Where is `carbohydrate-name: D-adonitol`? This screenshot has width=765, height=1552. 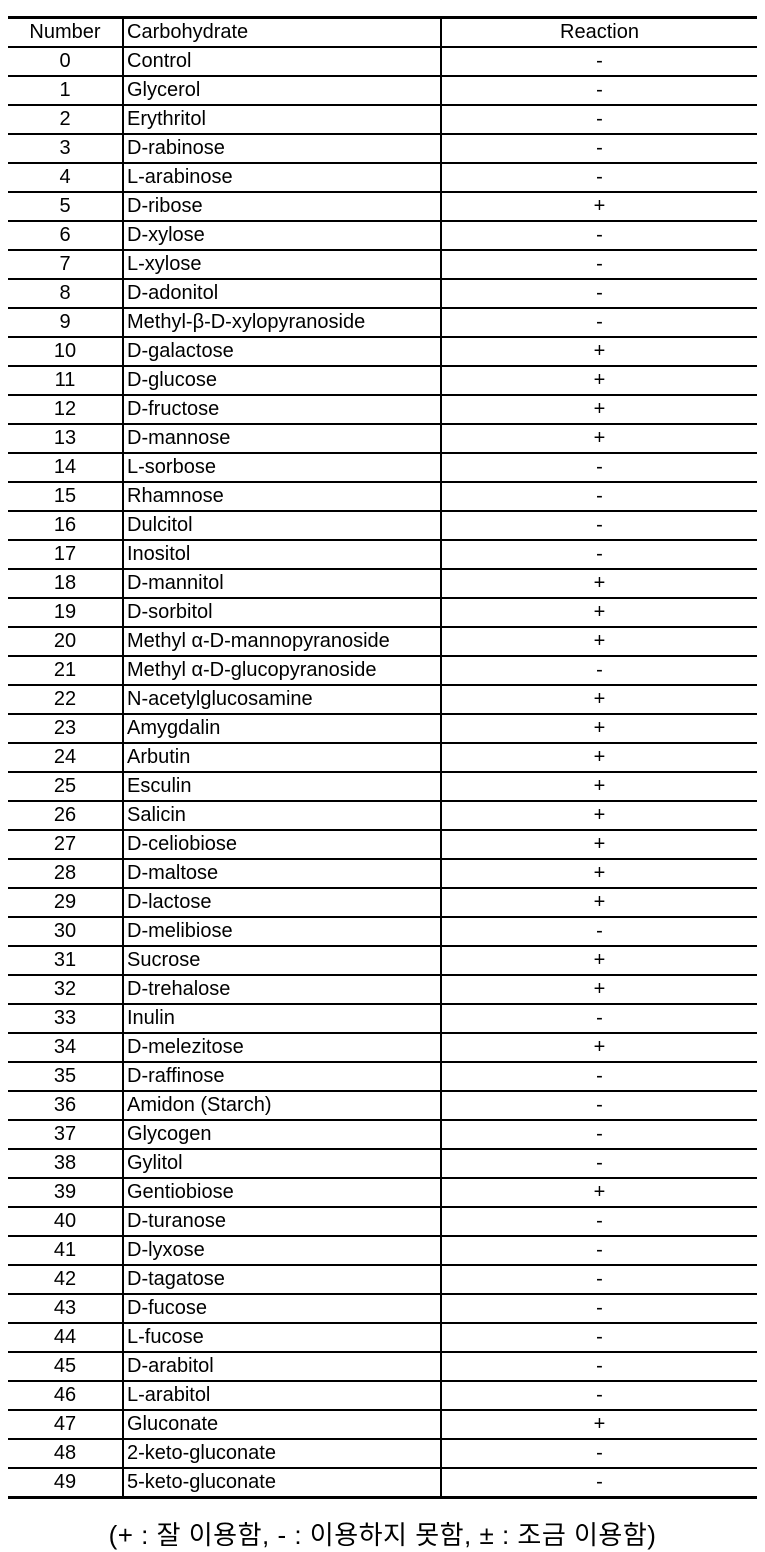 carbohydrate-name: D-adonitol is located at coordinates (282, 293).